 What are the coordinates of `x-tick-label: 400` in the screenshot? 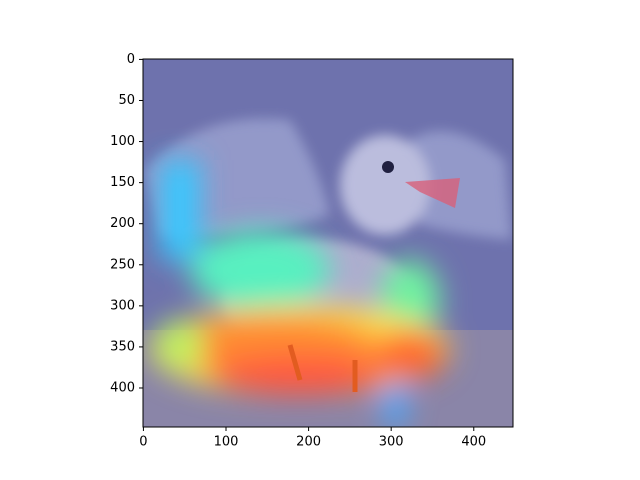 It's located at (473, 442).